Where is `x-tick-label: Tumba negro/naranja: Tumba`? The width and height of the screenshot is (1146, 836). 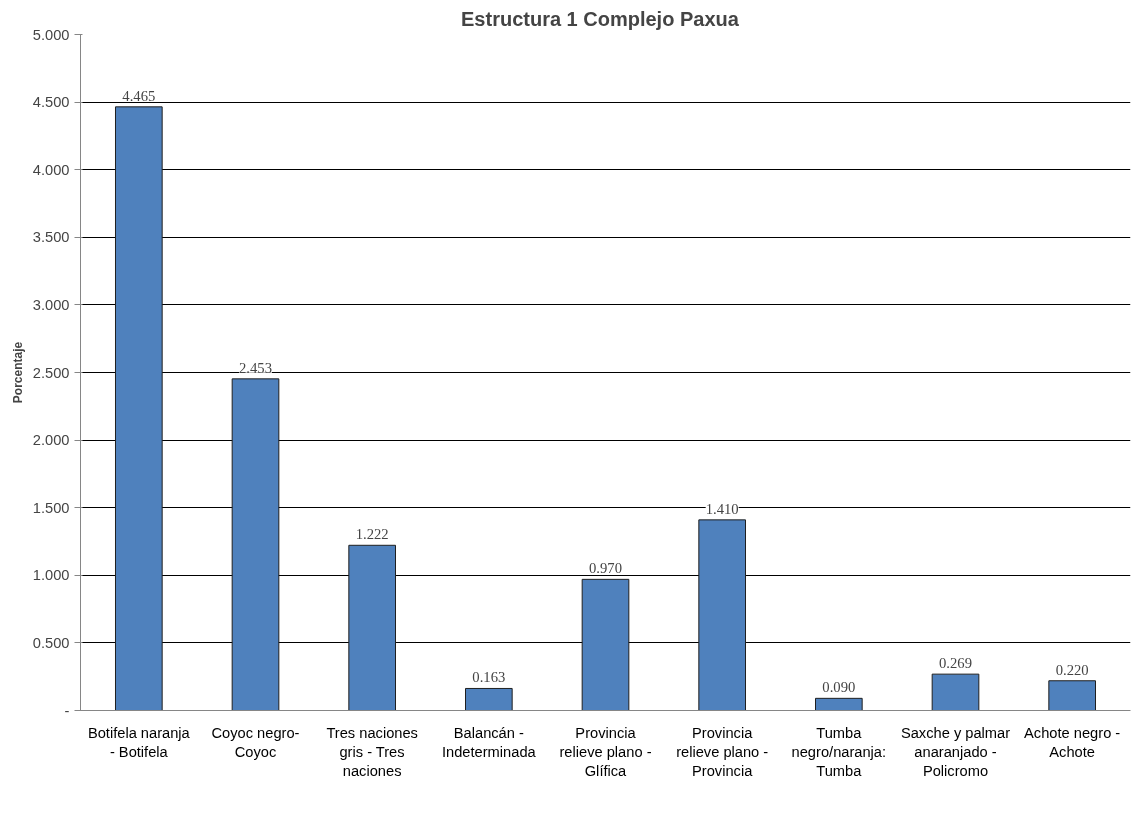 x-tick-label: Tumba negro/naranja: Tumba is located at coordinates (839, 751).